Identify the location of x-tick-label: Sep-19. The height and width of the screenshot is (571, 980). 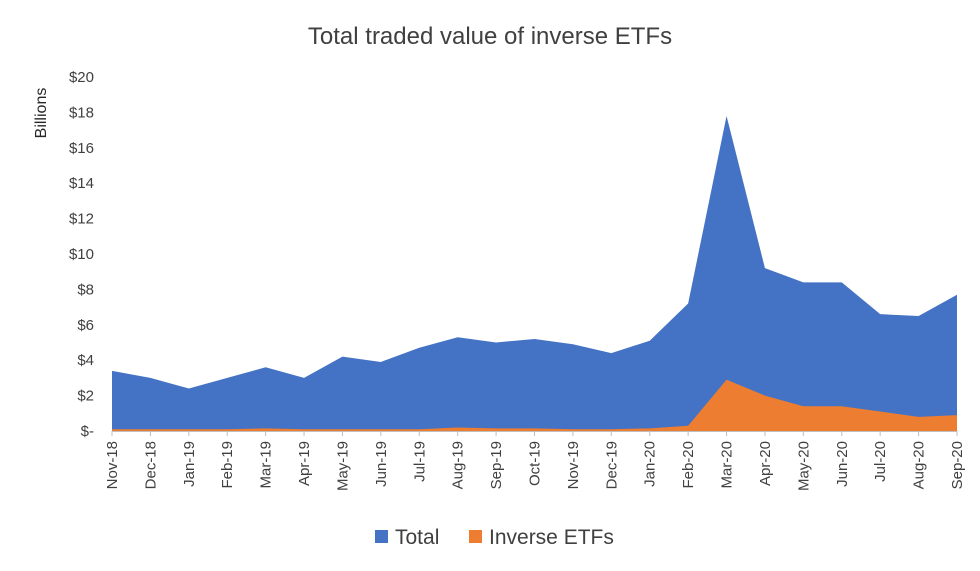
(496, 465).